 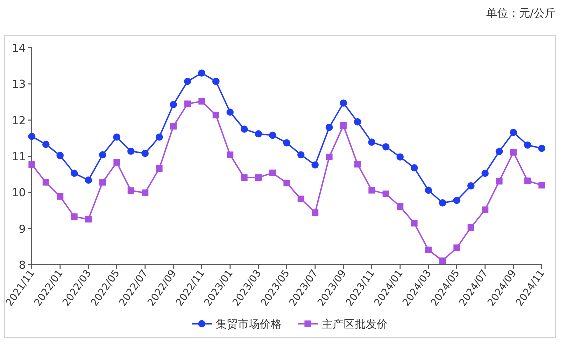 What do you see at coordinates (521, 13) in the screenshot?
I see `text: 单位：元/公斤` at bounding box center [521, 13].